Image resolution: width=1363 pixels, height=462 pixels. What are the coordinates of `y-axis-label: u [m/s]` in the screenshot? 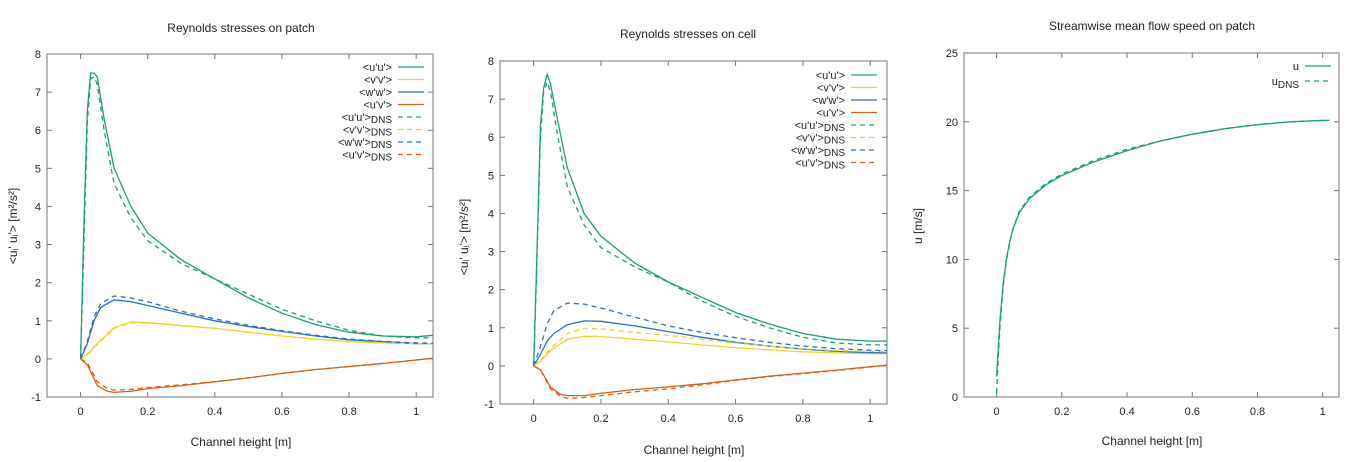 It's located at (918, 226).